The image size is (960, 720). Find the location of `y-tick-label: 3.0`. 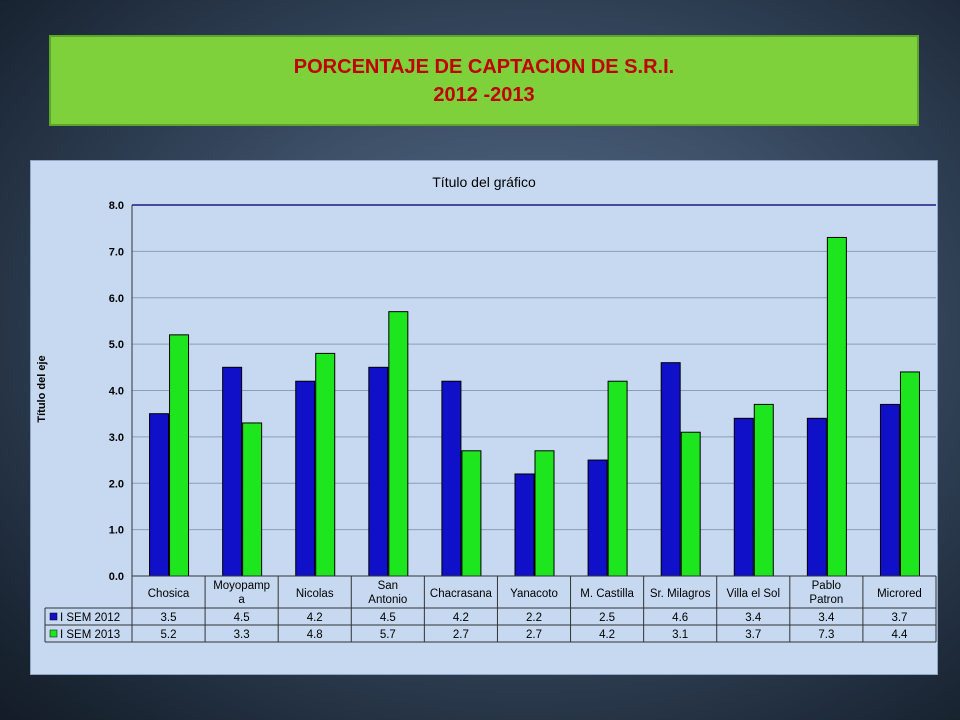

y-tick-label: 3.0 is located at coordinates (116, 438).